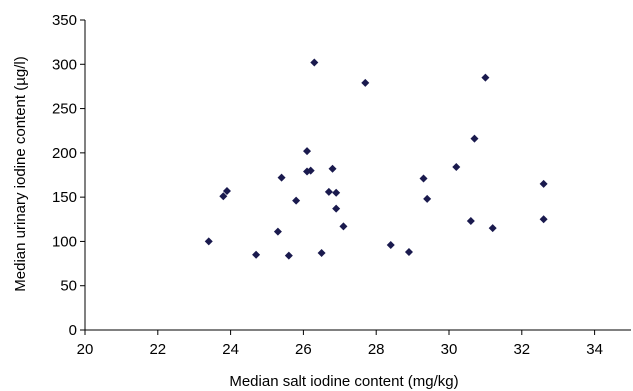 This screenshot has height=391, width=633. What do you see at coordinates (354, 343) in the screenshot?
I see `x-axis: 20 22 24 26 28 30 32 34` at bounding box center [354, 343].